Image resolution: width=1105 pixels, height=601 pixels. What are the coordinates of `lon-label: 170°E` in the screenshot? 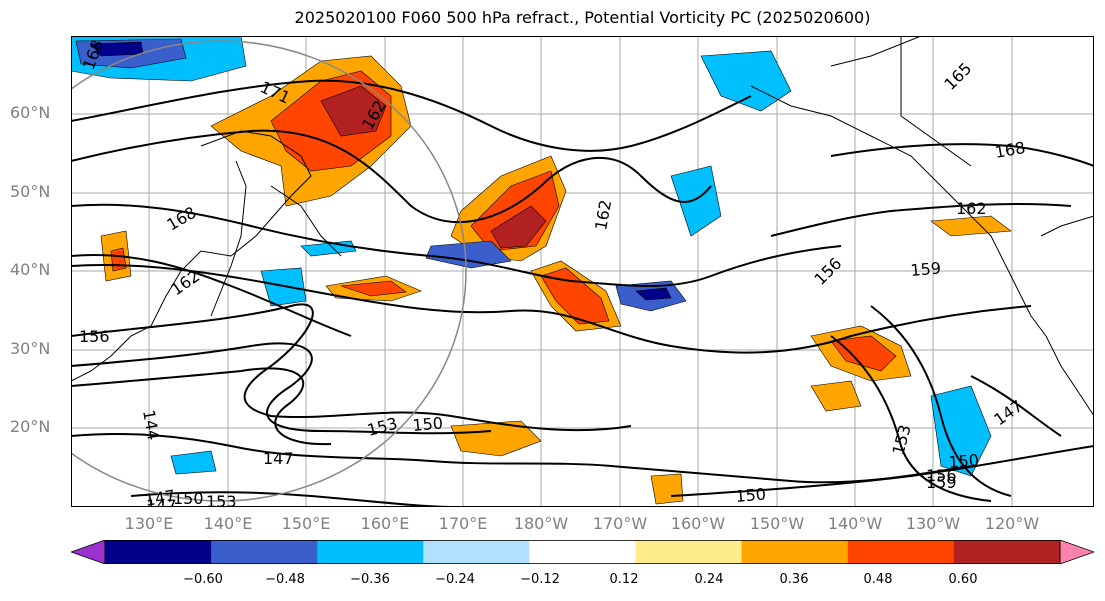 It's located at (463, 523).